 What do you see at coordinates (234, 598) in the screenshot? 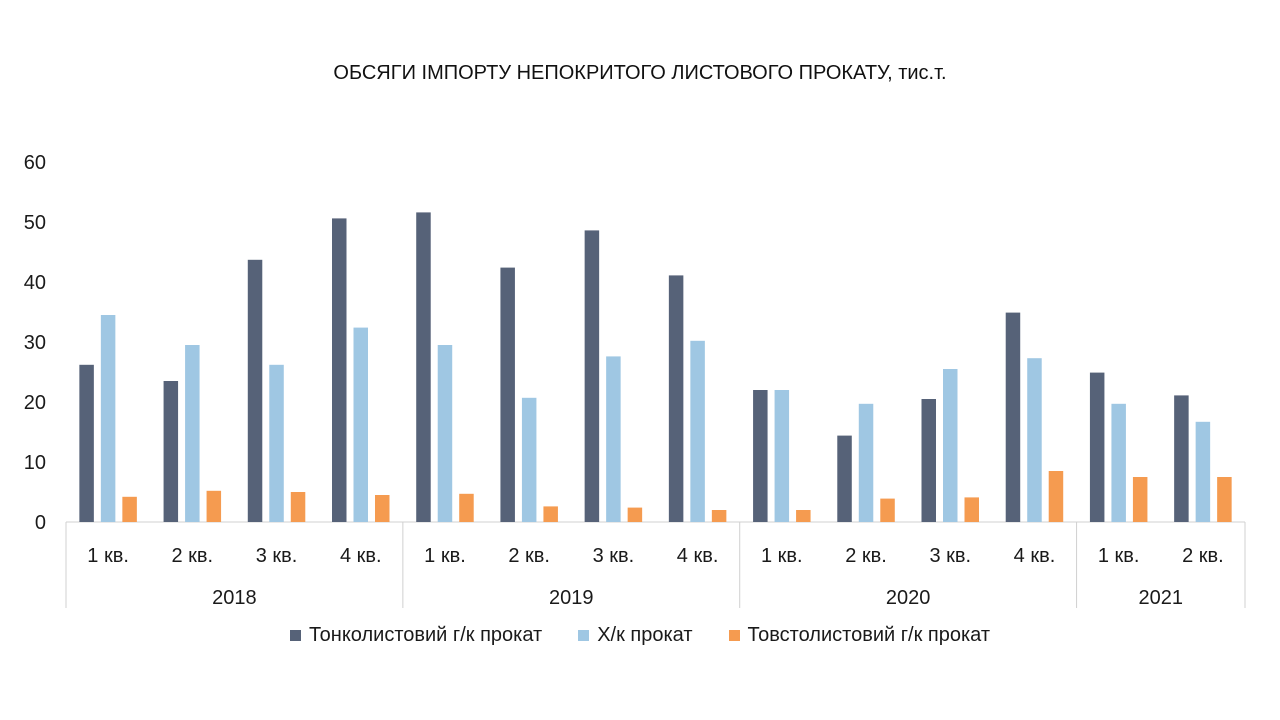
I see `x-group-label: 2018` at bounding box center [234, 598].